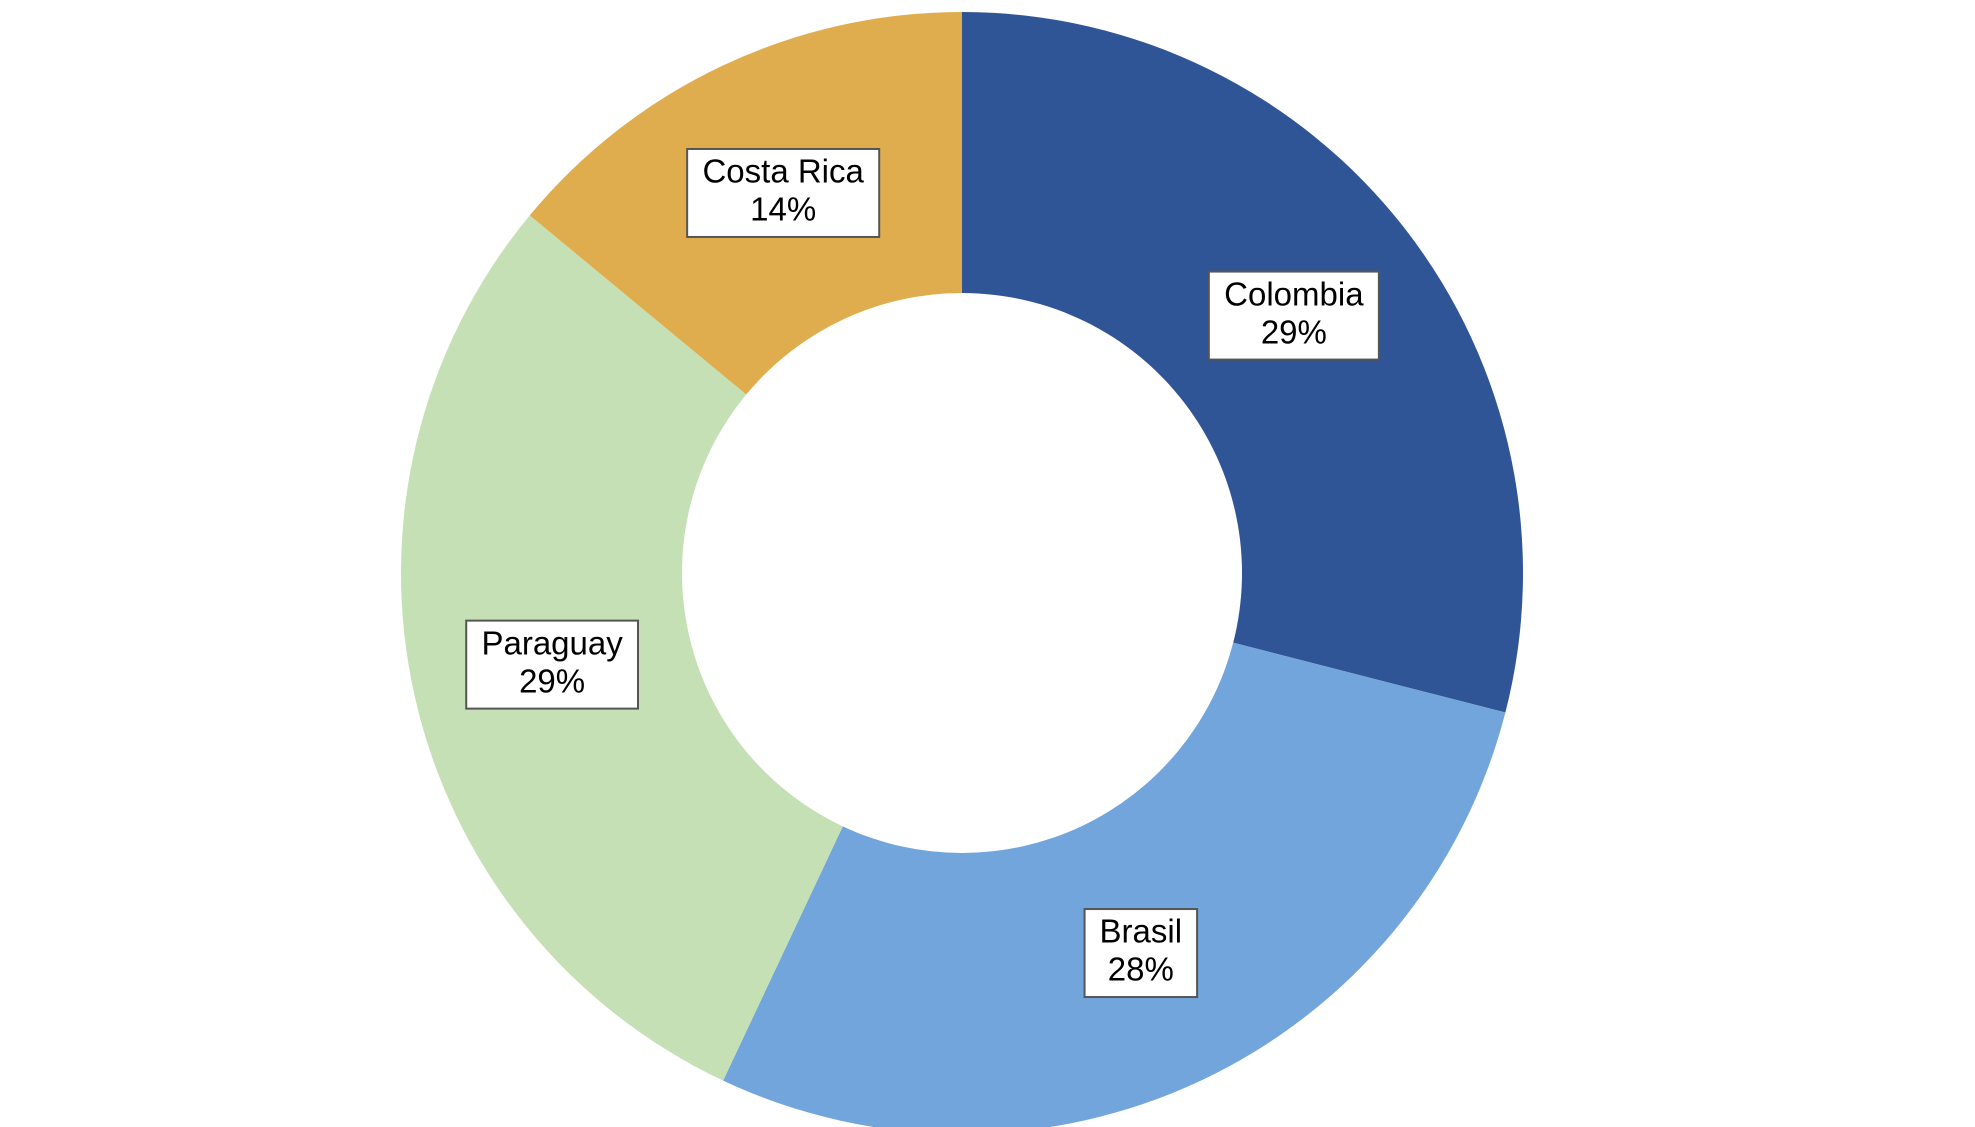  I want to click on label-name: Costa Rica, so click(783, 171).